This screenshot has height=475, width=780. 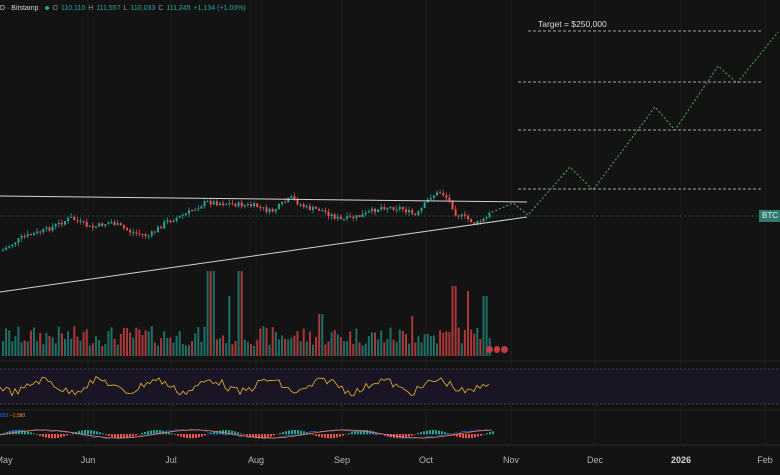 I want to click on symbol-label: D · Bitstamp, so click(x=19, y=8).